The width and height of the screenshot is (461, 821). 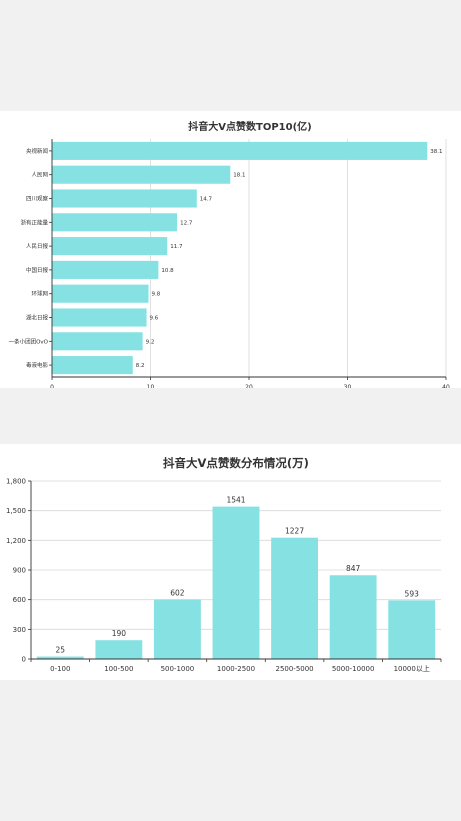 I want to click on y-tick-label: 1,800, so click(x=16, y=482).